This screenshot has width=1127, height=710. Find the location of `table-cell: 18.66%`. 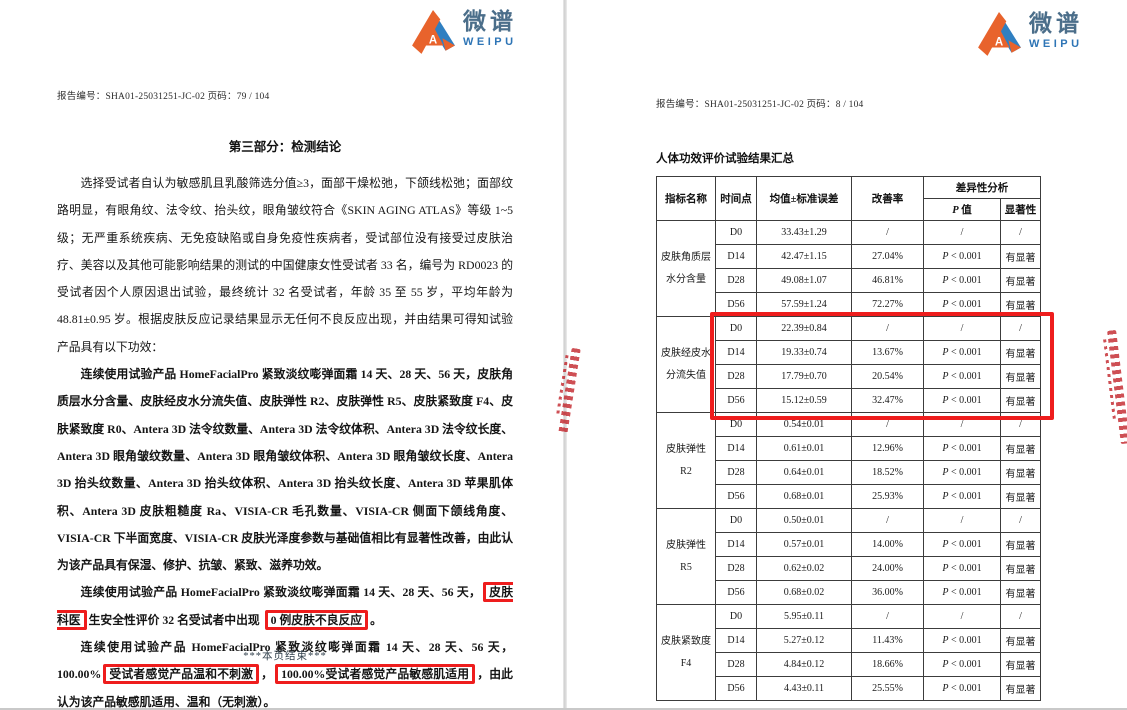

table-cell: 18.66% is located at coordinates (887, 664).